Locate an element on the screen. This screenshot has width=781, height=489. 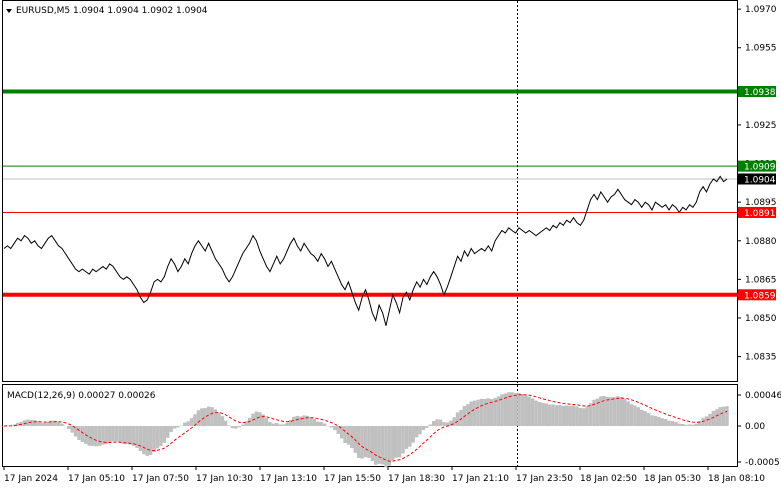
time-tick-label: 18 Jan 08:10 is located at coordinates (736, 479).